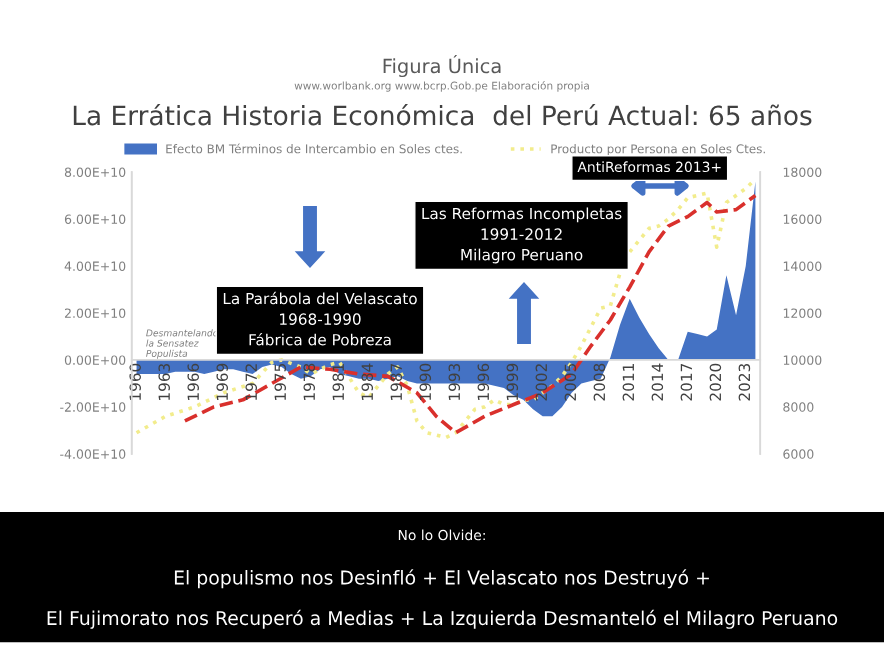 This screenshot has height=654, width=884. Describe the element at coordinates (442, 114) in the screenshot. I see `chart-title: La Errática Historia Económica del Perú Actual: 65 años` at that location.